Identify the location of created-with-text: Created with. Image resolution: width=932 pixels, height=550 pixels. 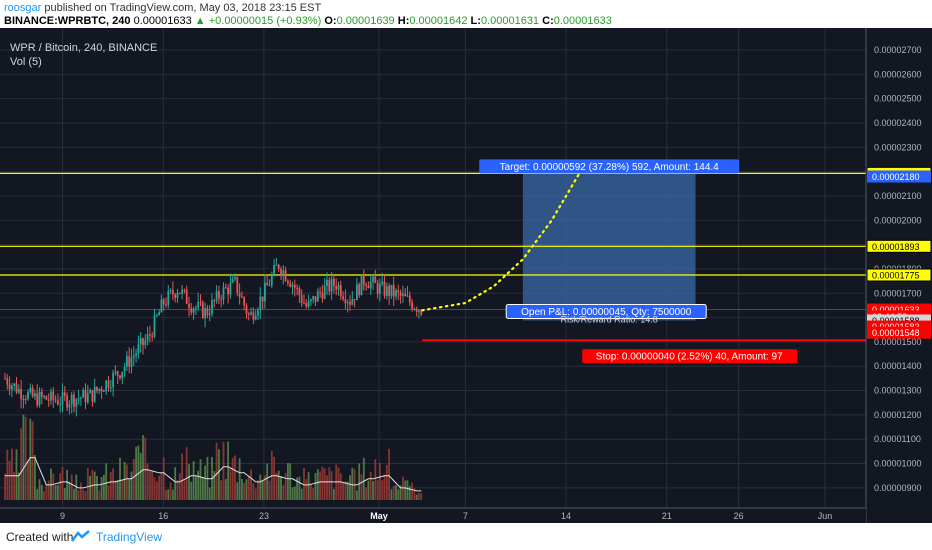
(40, 537).